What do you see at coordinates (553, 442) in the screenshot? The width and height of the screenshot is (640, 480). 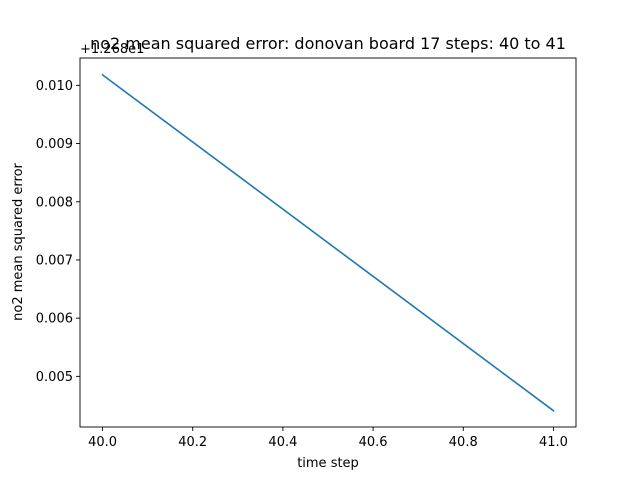 I see `x-tick-label: 41.0` at bounding box center [553, 442].